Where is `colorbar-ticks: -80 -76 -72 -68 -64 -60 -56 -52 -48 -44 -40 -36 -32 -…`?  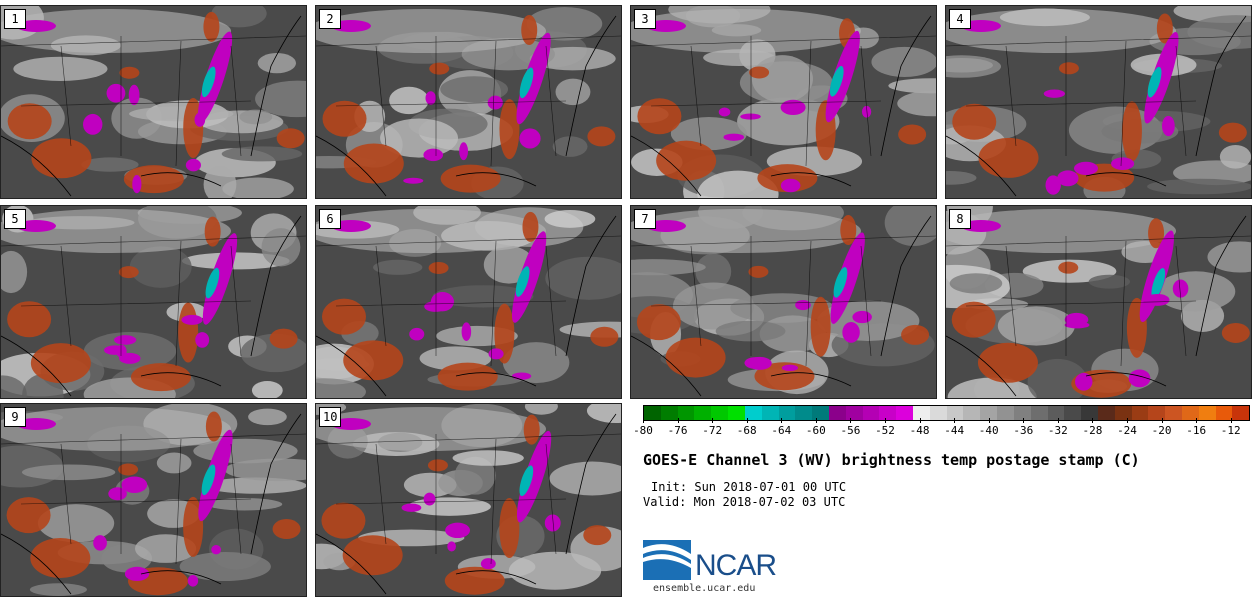
colorbar-ticks: -80 -76 -72 -68 -64 -60 -56 -52 -48 -44 -40 -36 -32 -… is located at coordinates (940, 433).